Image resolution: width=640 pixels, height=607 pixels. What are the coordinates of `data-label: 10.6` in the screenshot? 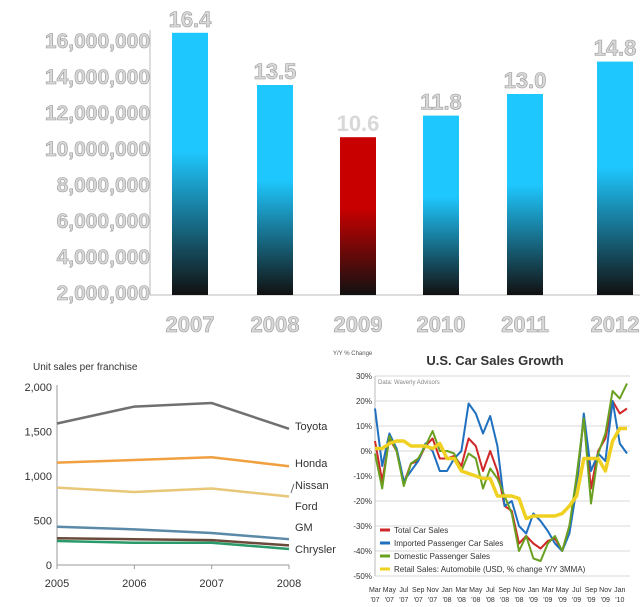 It's located at (358, 123).